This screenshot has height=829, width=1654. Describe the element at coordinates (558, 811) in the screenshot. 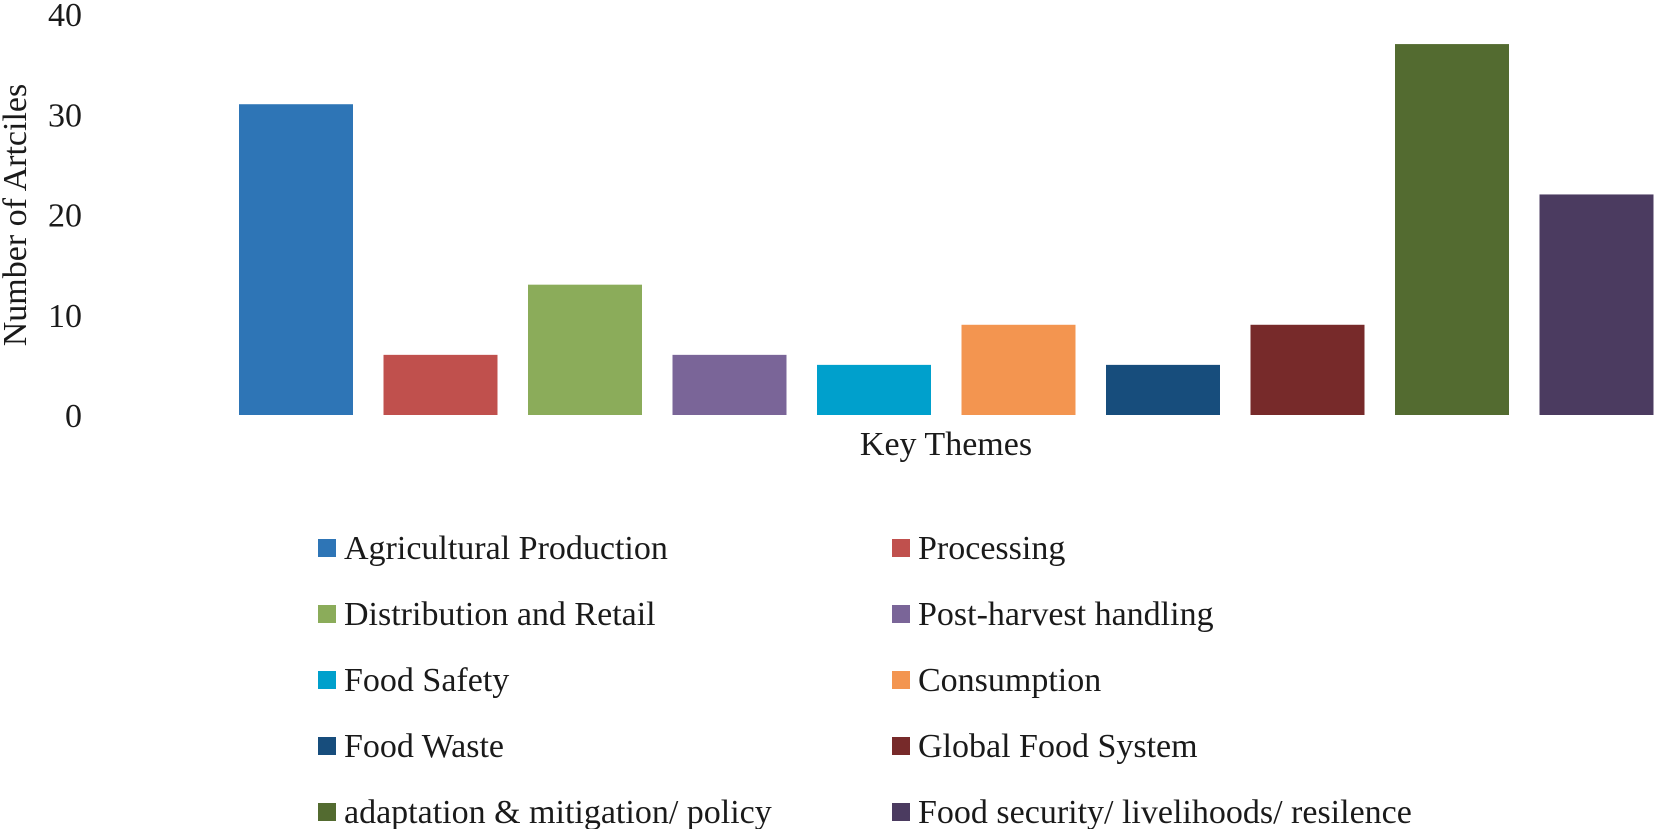

I see `legend-label: adaptation & mitigation/ policy` at that location.